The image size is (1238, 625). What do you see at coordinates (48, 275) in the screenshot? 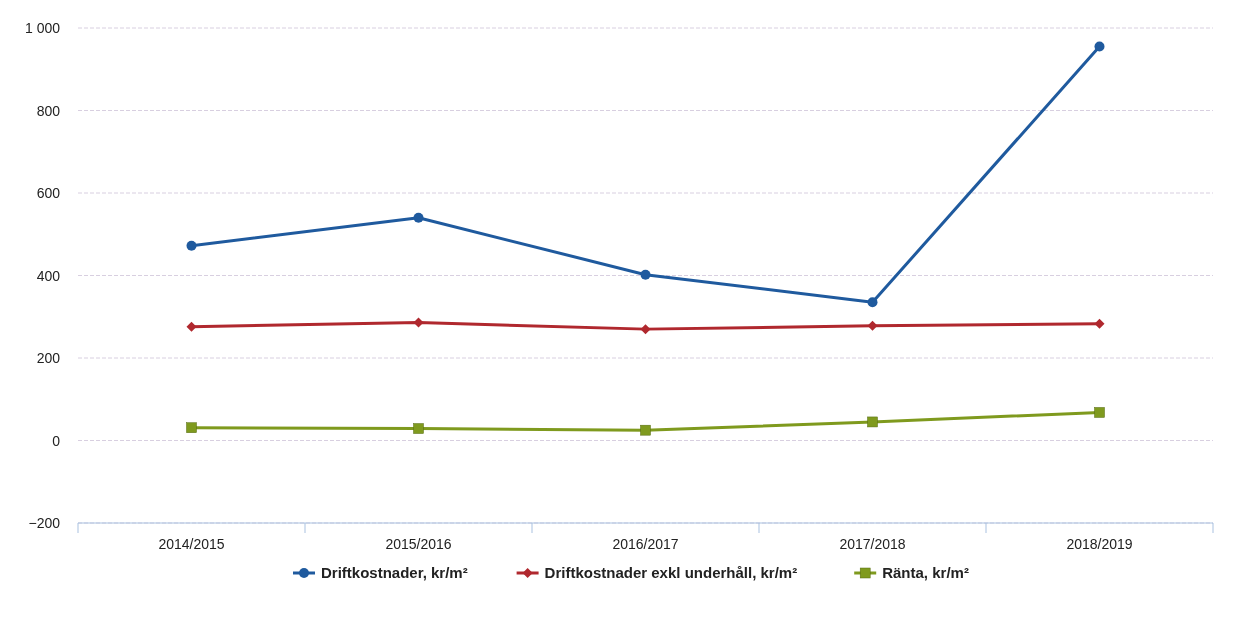
I see `y-tick-label: 400` at bounding box center [48, 275].